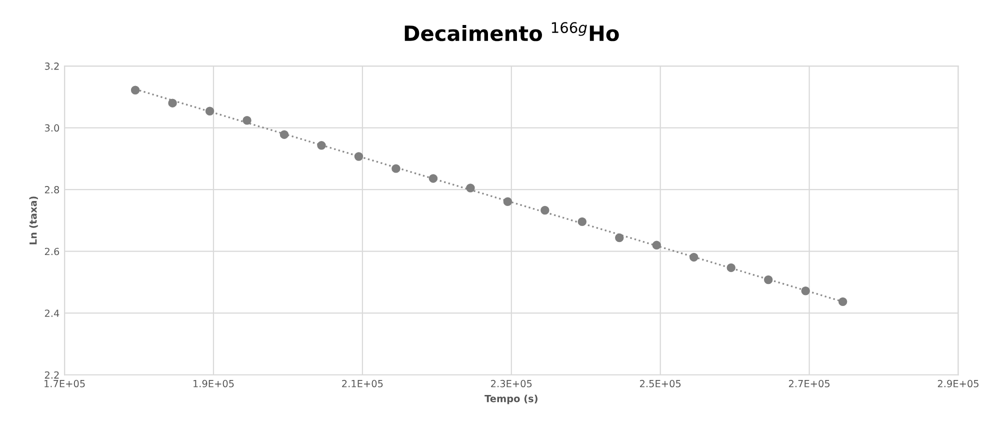  What do you see at coordinates (52, 128) in the screenshot?
I see `y-tick-label: 3.0` at bounding box center [52, 128].